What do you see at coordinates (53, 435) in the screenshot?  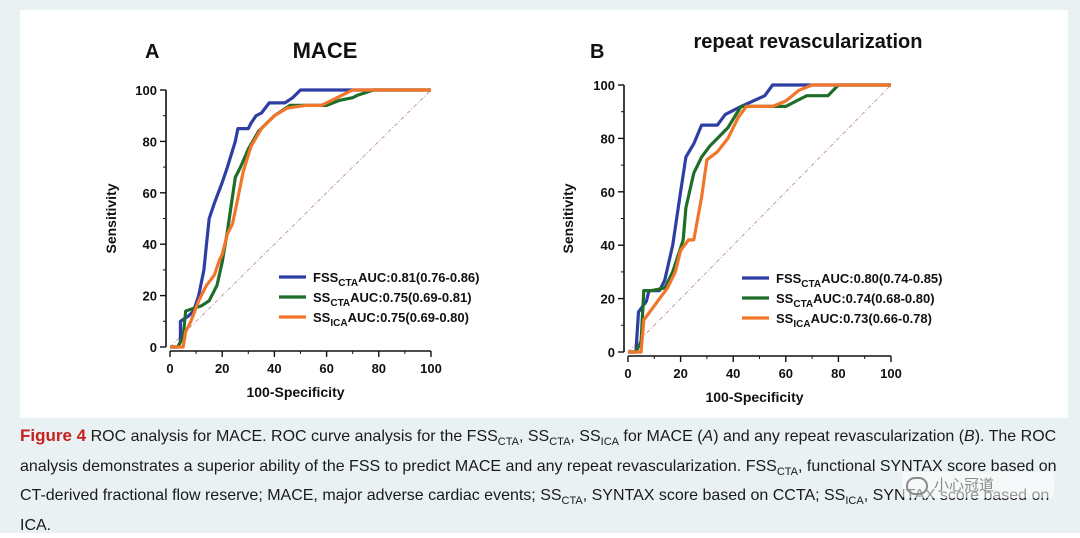 I see `figure-label: Figure 4` at bounding box center [53, 435].